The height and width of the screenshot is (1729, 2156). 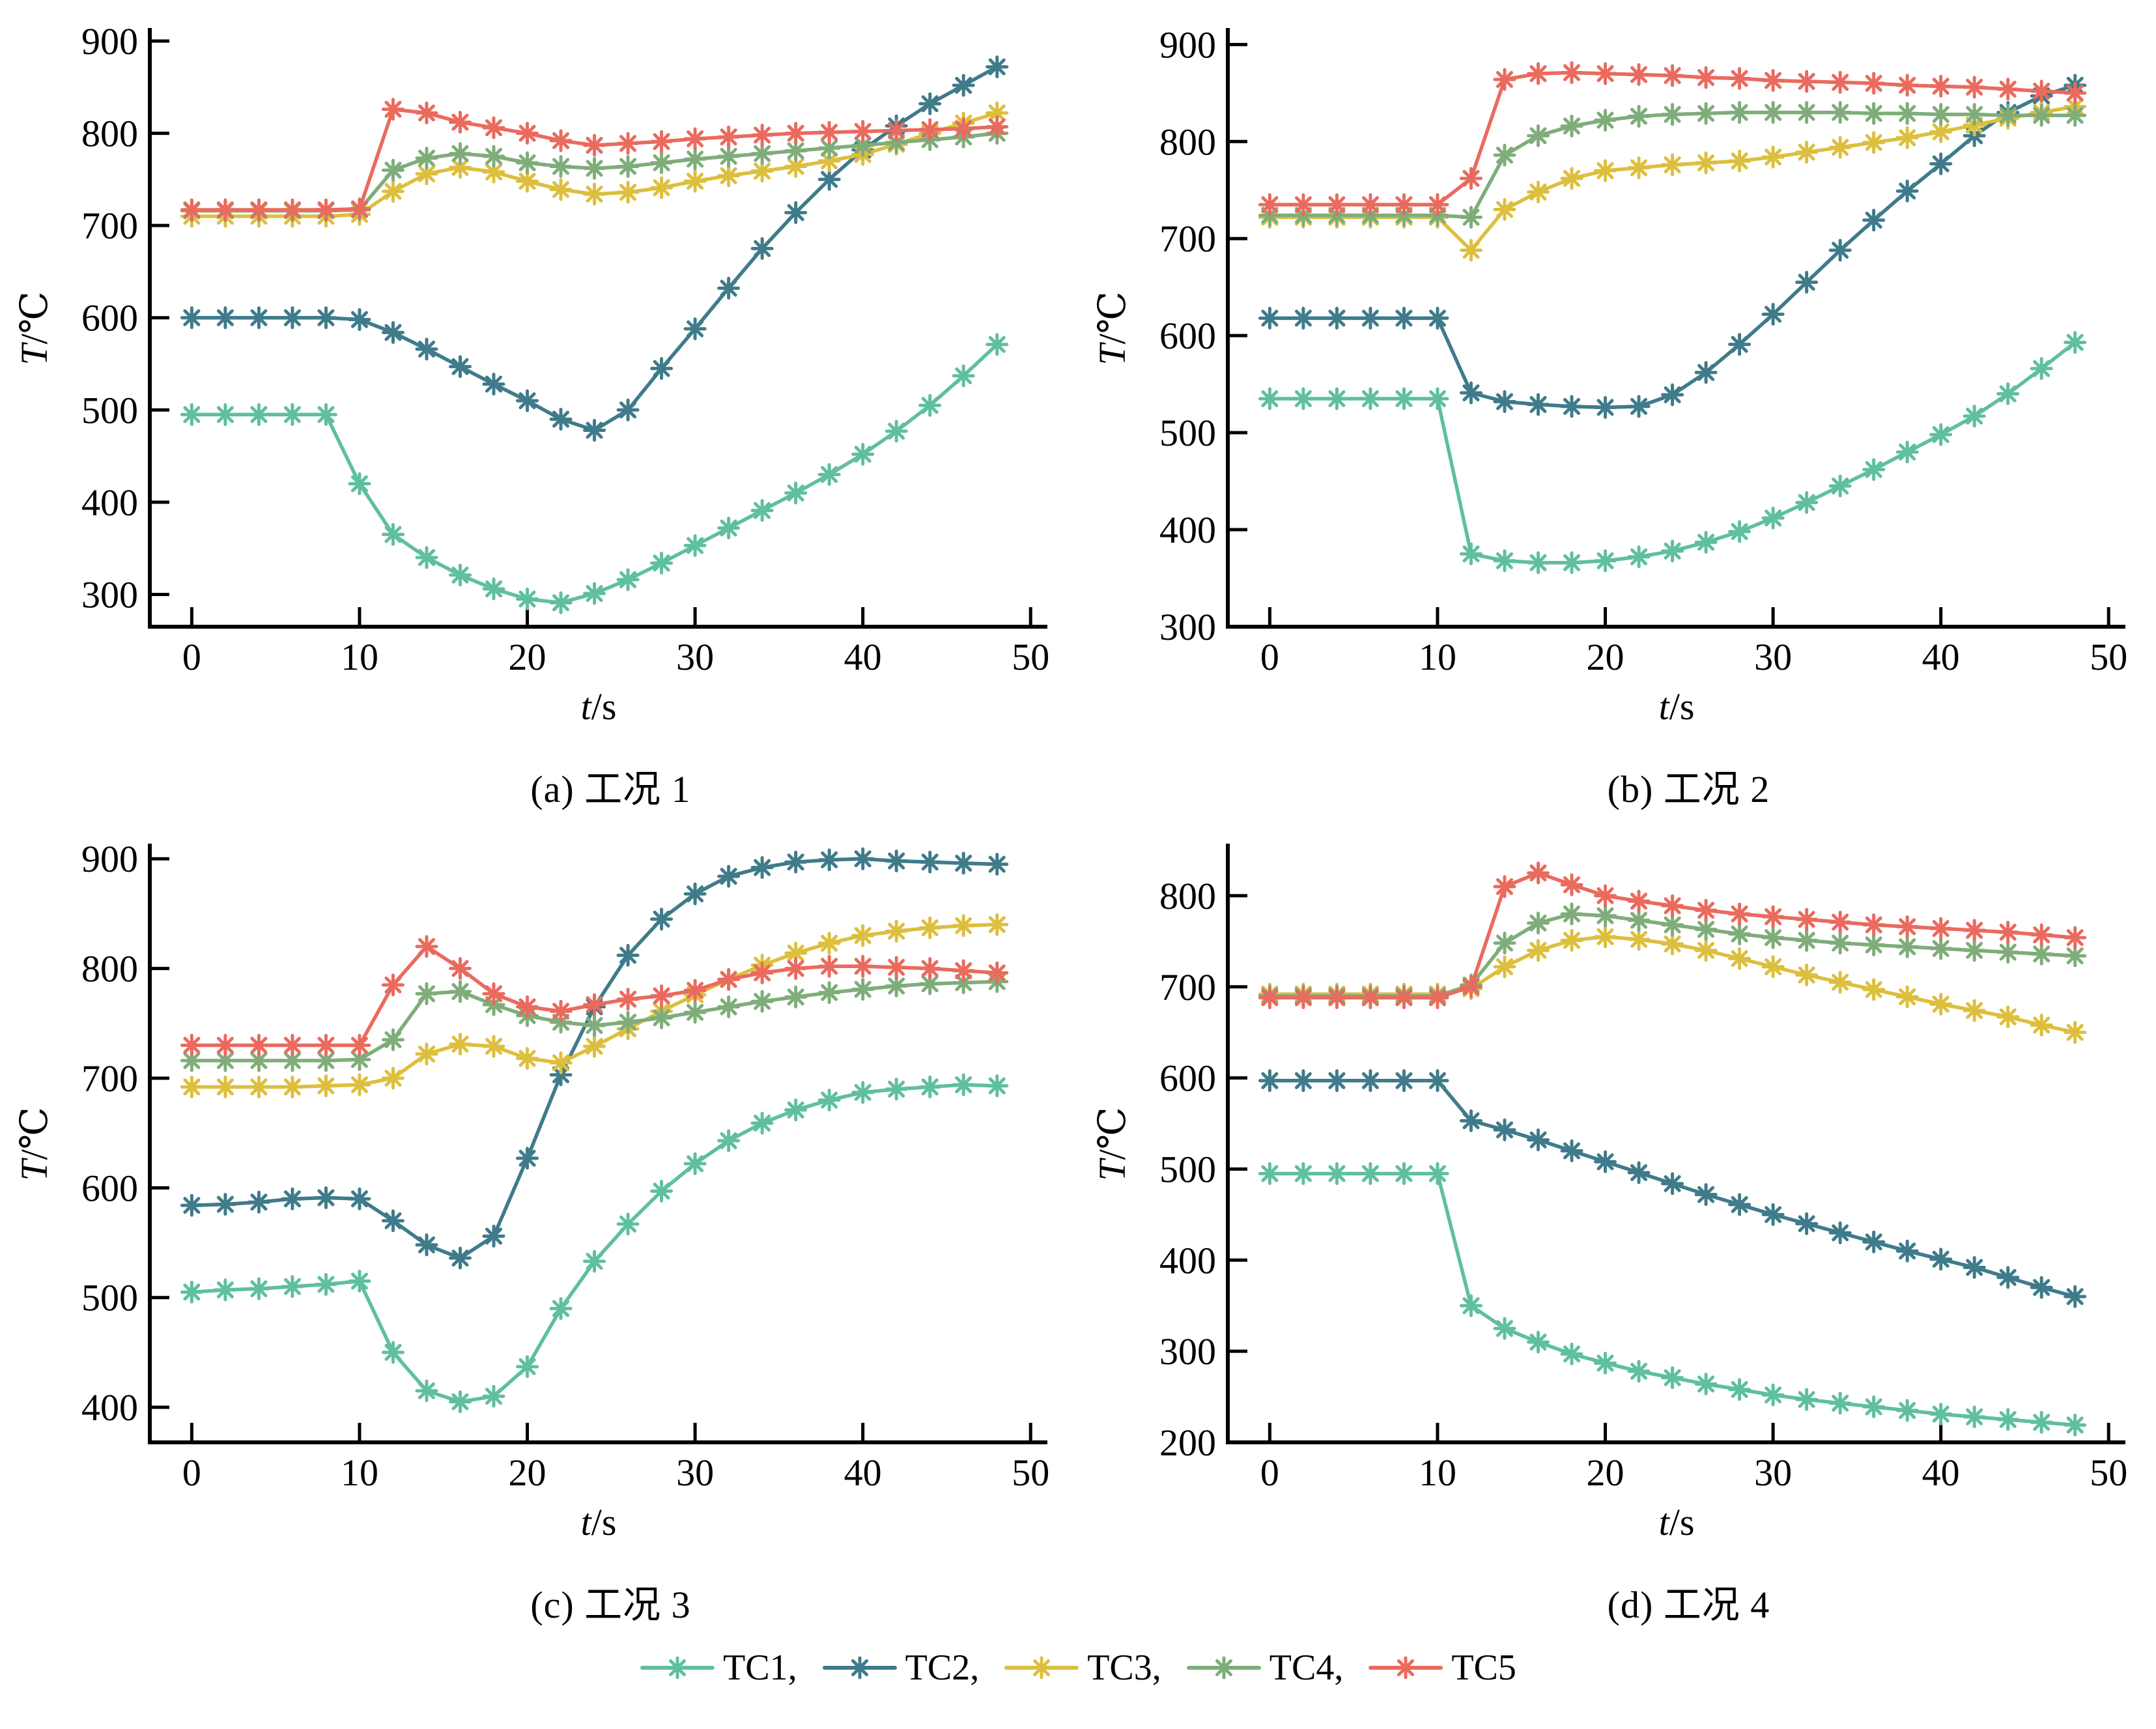 I want to click on legend-label-tc4: TC4,, so click(x=1306, y=1668).